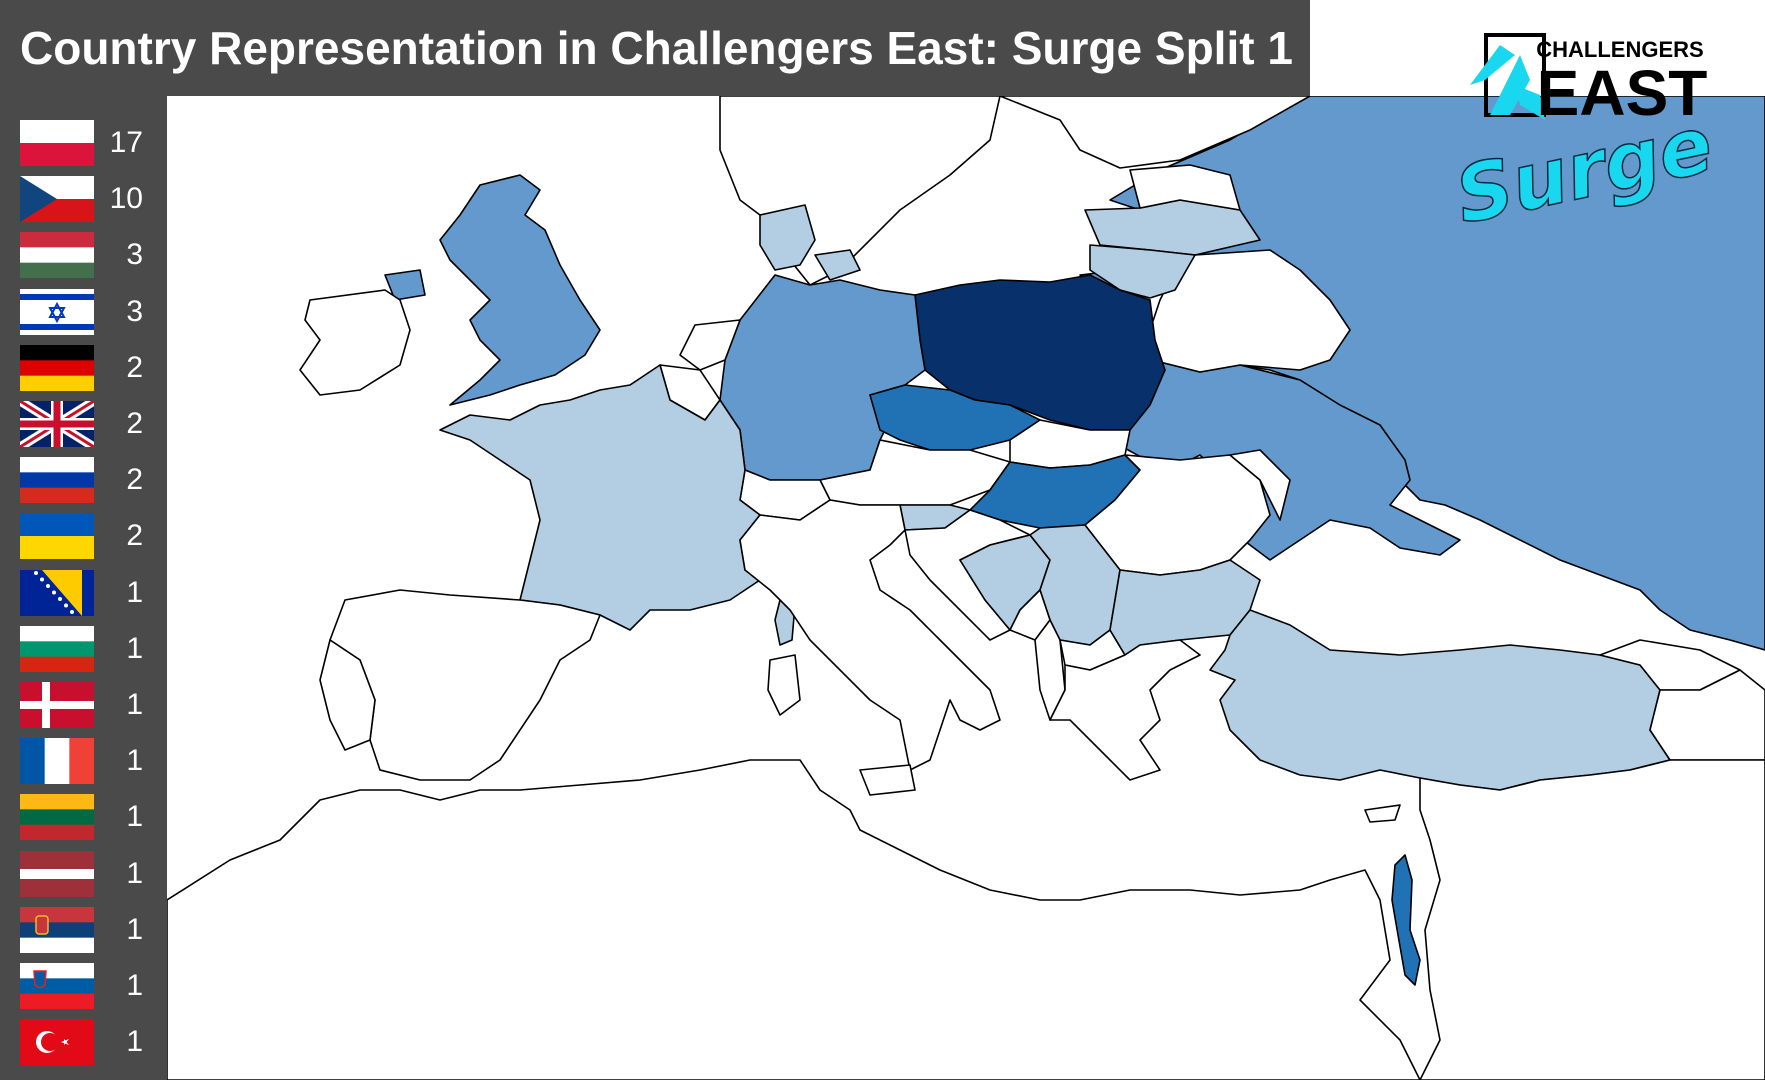 This screenshot has height=1080, width=1765. I want to click on legend-row: 17, so click(83, 146).